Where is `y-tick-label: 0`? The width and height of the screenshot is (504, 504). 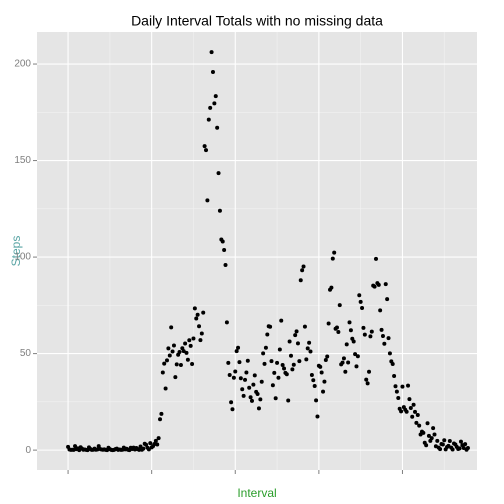 y-tick-label: 0 is located at coordinates (28, 450).